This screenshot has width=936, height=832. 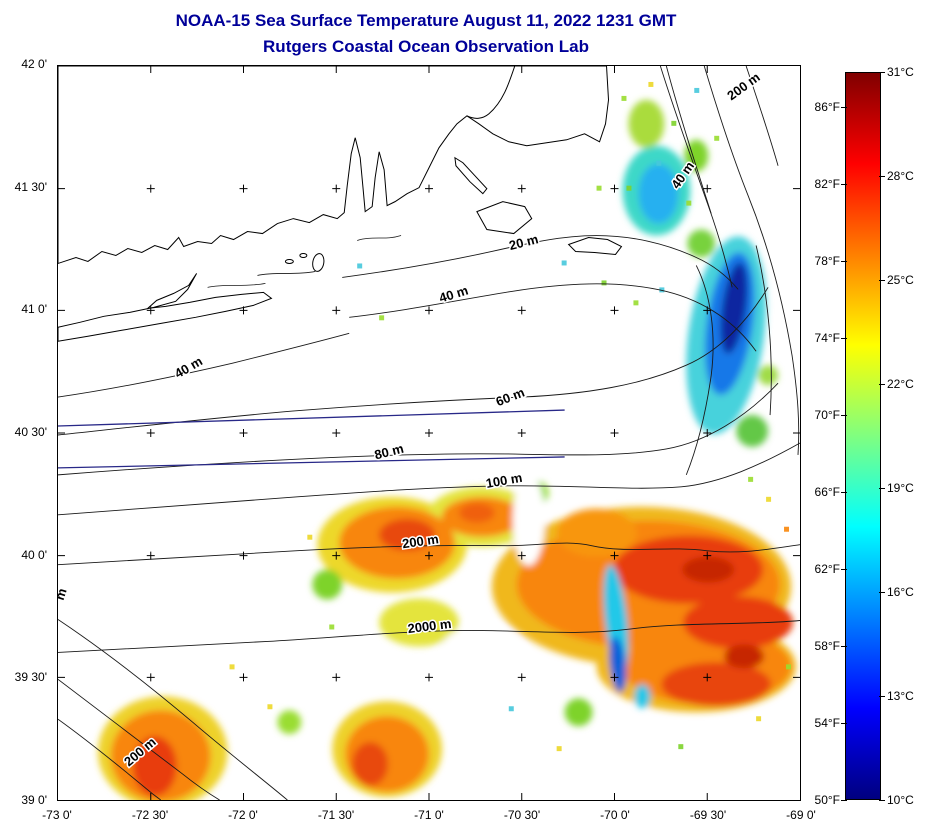 What do you see at coordinates (429, 815) in the screenshot?
I see `x-axis-label: -71 0'` at bounding box center [429, 815].